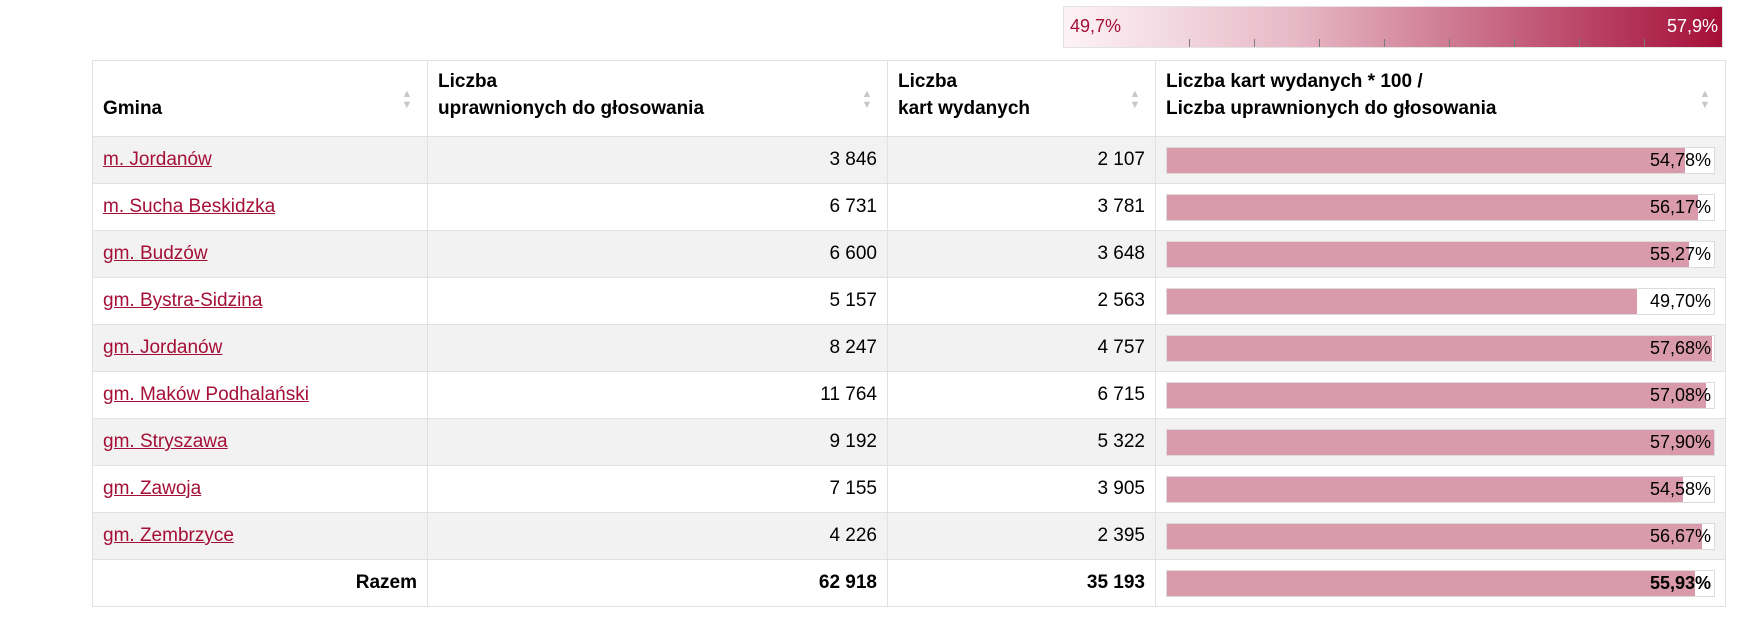 Image resolution: width=1752 pixels, height=636 pixels. Describe the element at coordinates (1021, 442) in the screenshot. I see `karty-cell: 5 322` at that location.